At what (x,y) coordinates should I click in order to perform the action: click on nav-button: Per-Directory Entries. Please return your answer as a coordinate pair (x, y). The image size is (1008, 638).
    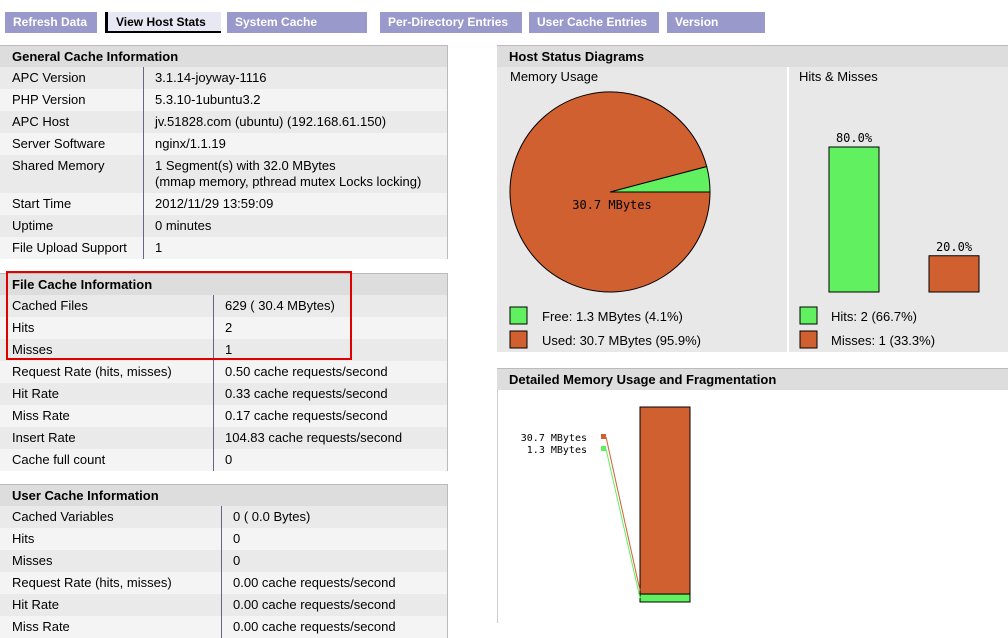
    Looking at the image, I should click on (451, 22).